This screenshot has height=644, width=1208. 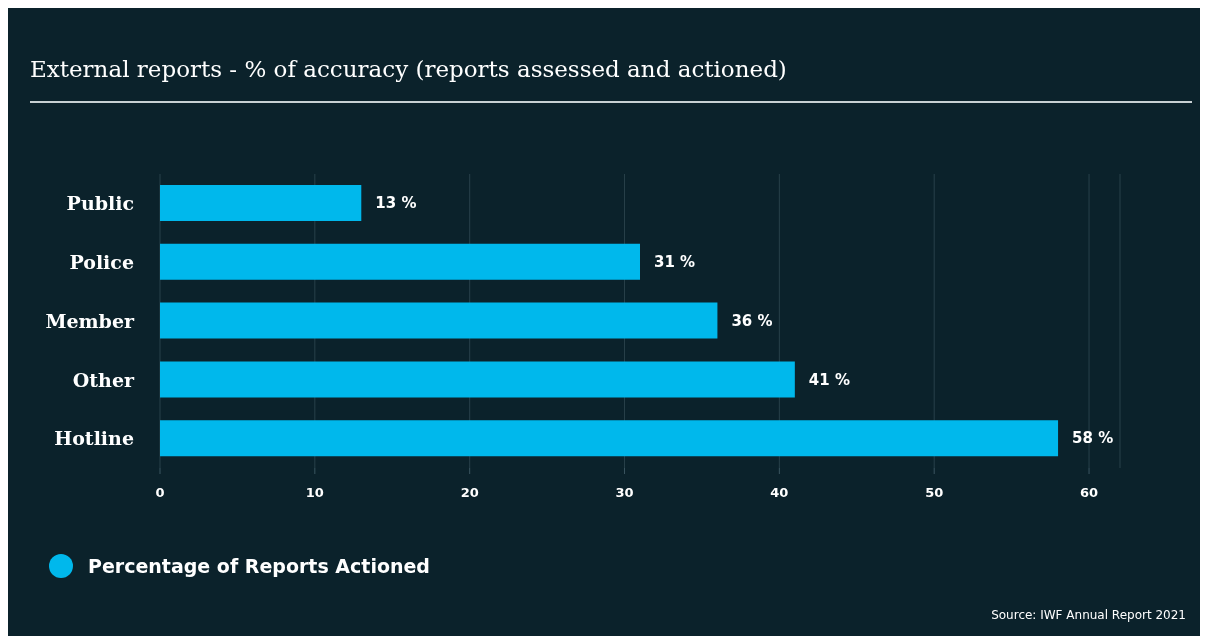 What do you see at coordinates (314, 493) in the screenshot?
I see `x-tick-label: 10` at bounding box center [314, 493].